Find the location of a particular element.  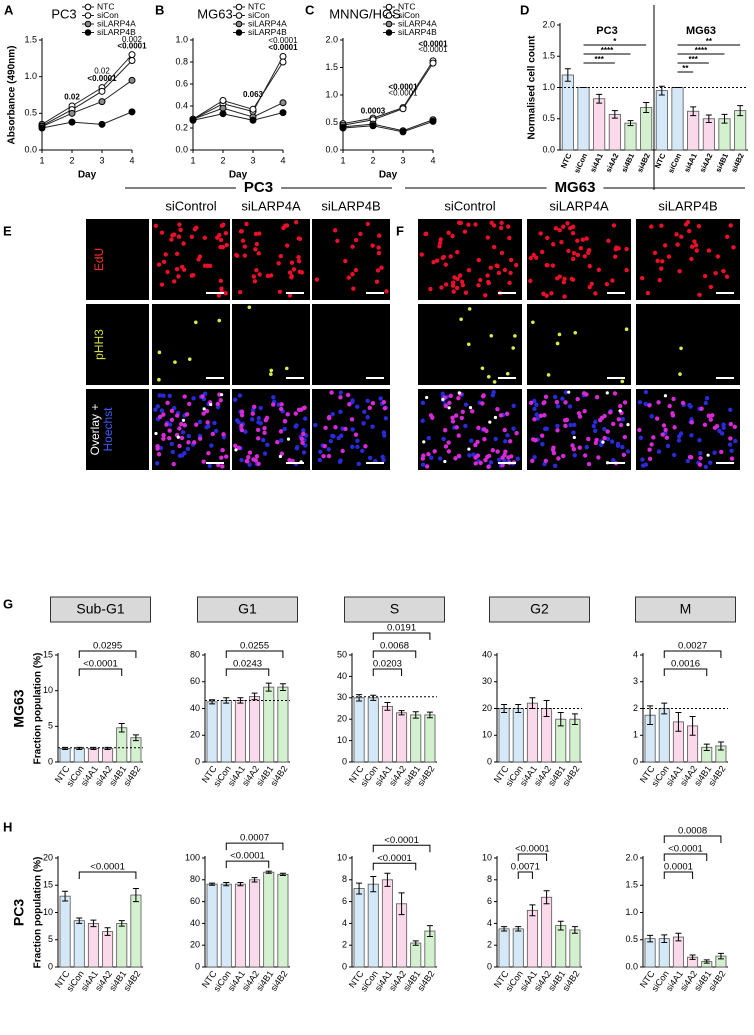

y-tick-label: 50 is located at coordinates (342, 654).